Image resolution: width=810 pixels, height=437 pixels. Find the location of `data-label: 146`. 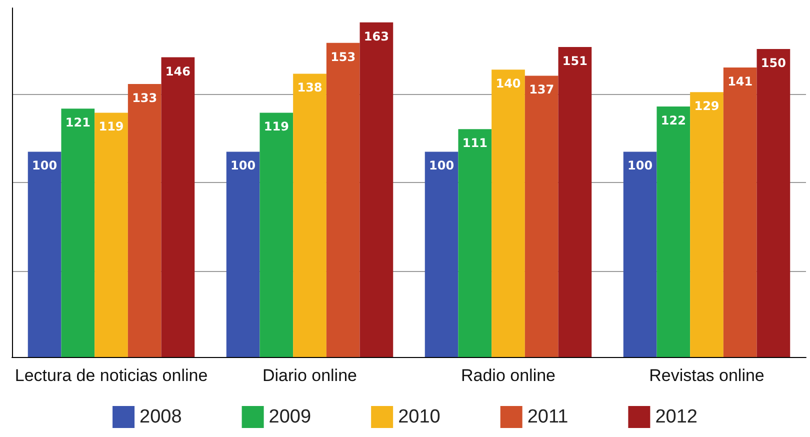

data-label: 146 is located at coordinates (177, 71).